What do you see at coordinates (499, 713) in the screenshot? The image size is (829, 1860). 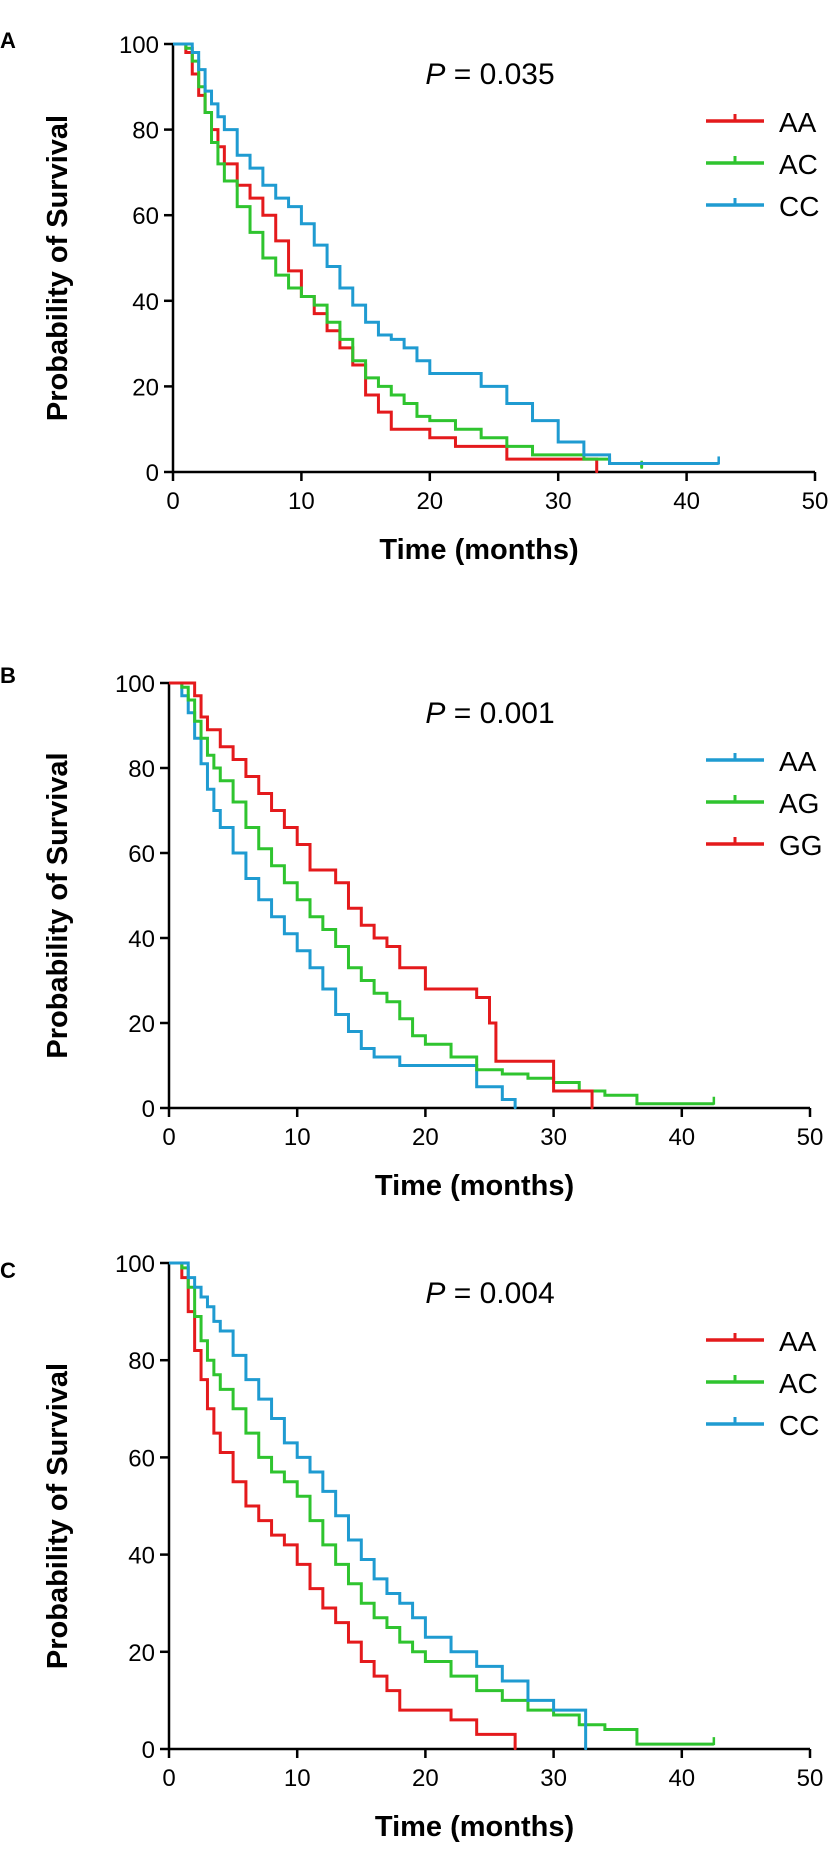 I see `p-value-text: = 0.001` at bounding box center [499, 713].